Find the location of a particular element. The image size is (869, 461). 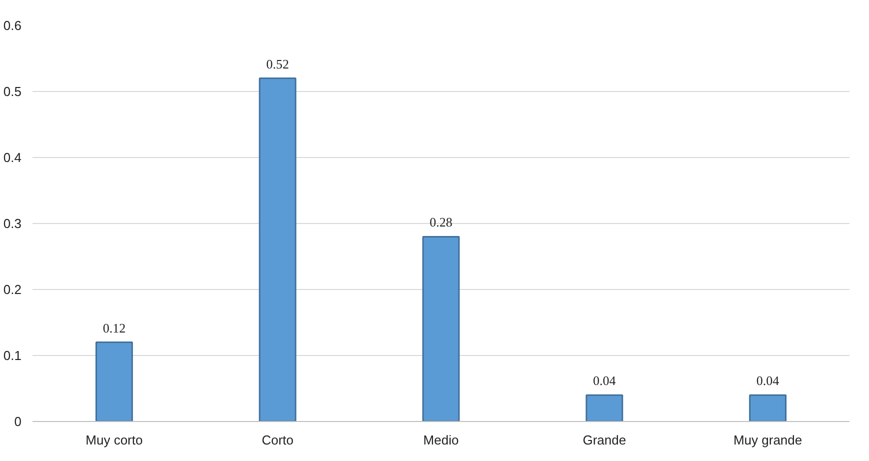

y-tick-label: 0.3 is located at coordinates (12, 223).